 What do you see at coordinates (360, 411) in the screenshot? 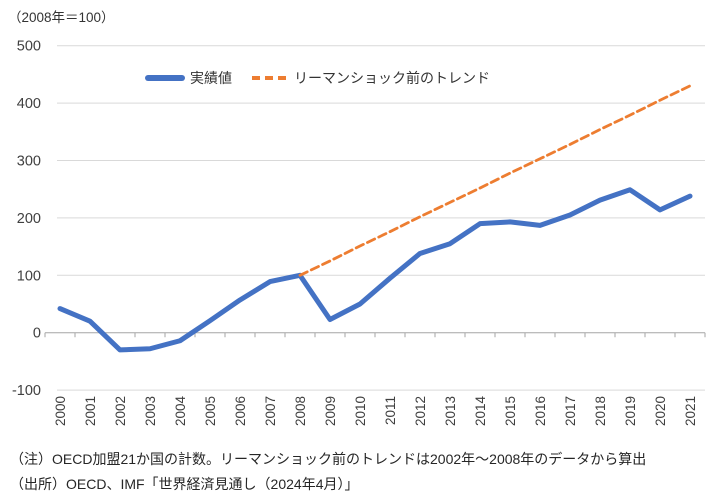
I see `x-tick-label: 2010` at bounding box center [360, 411].